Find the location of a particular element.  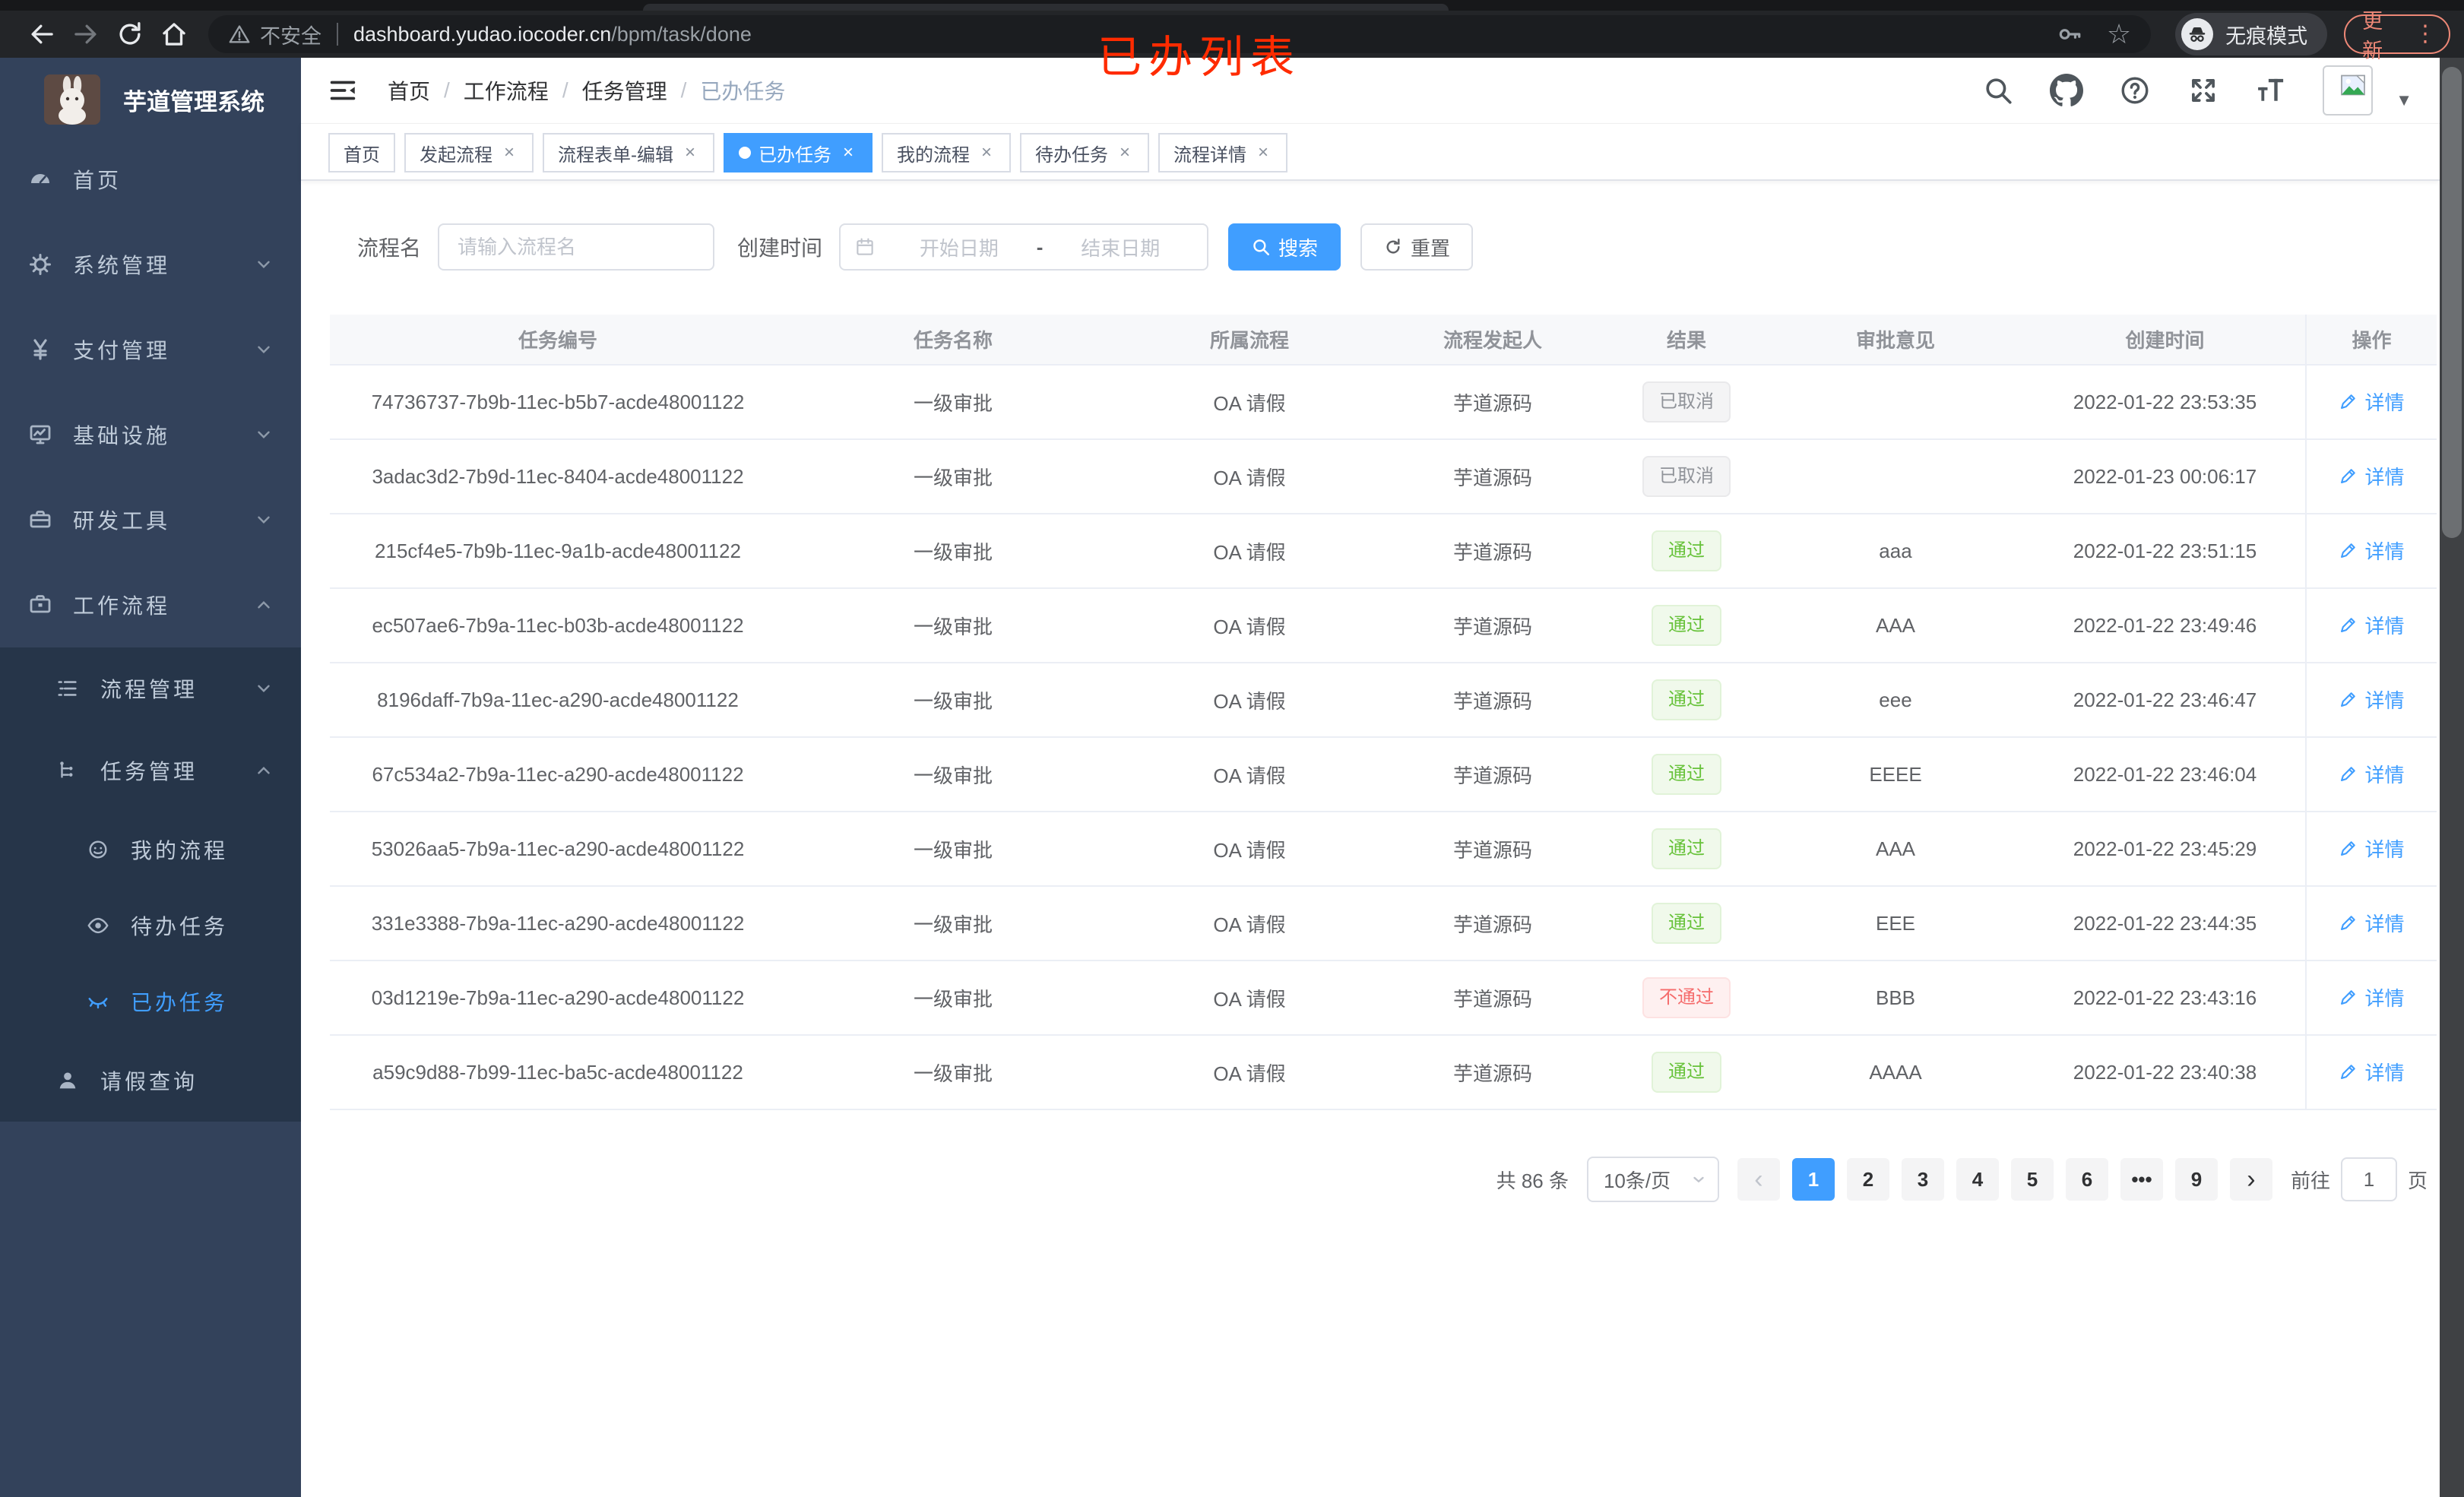

tab-todo-tasks: 待办任务 × is located at coordinates (1084, 152).